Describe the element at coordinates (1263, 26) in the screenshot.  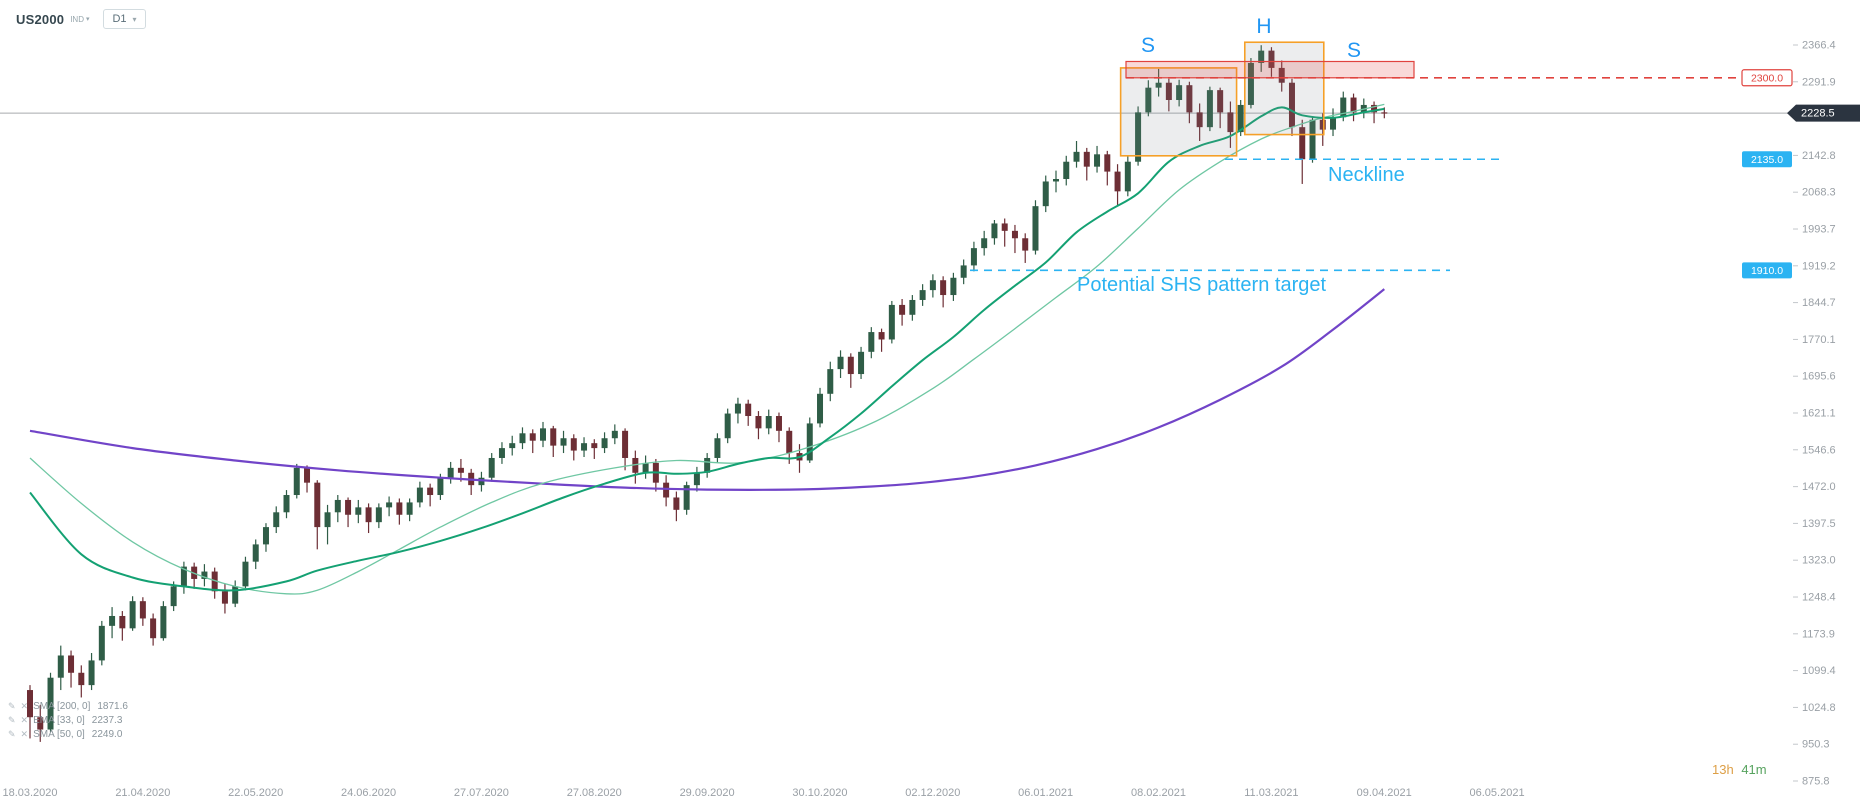
I see `pattern-letter: H` at that location.